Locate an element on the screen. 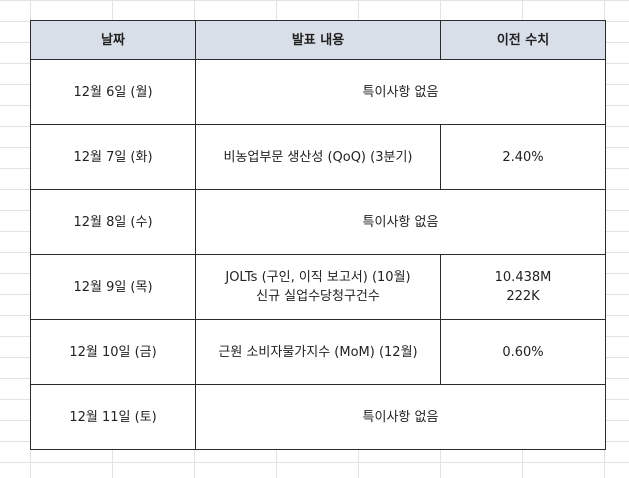  content-cell: JOLTs (구인, 이직 보고서) (10월) 신규 실업수당청구건수 is located at coordinates (318, 287).